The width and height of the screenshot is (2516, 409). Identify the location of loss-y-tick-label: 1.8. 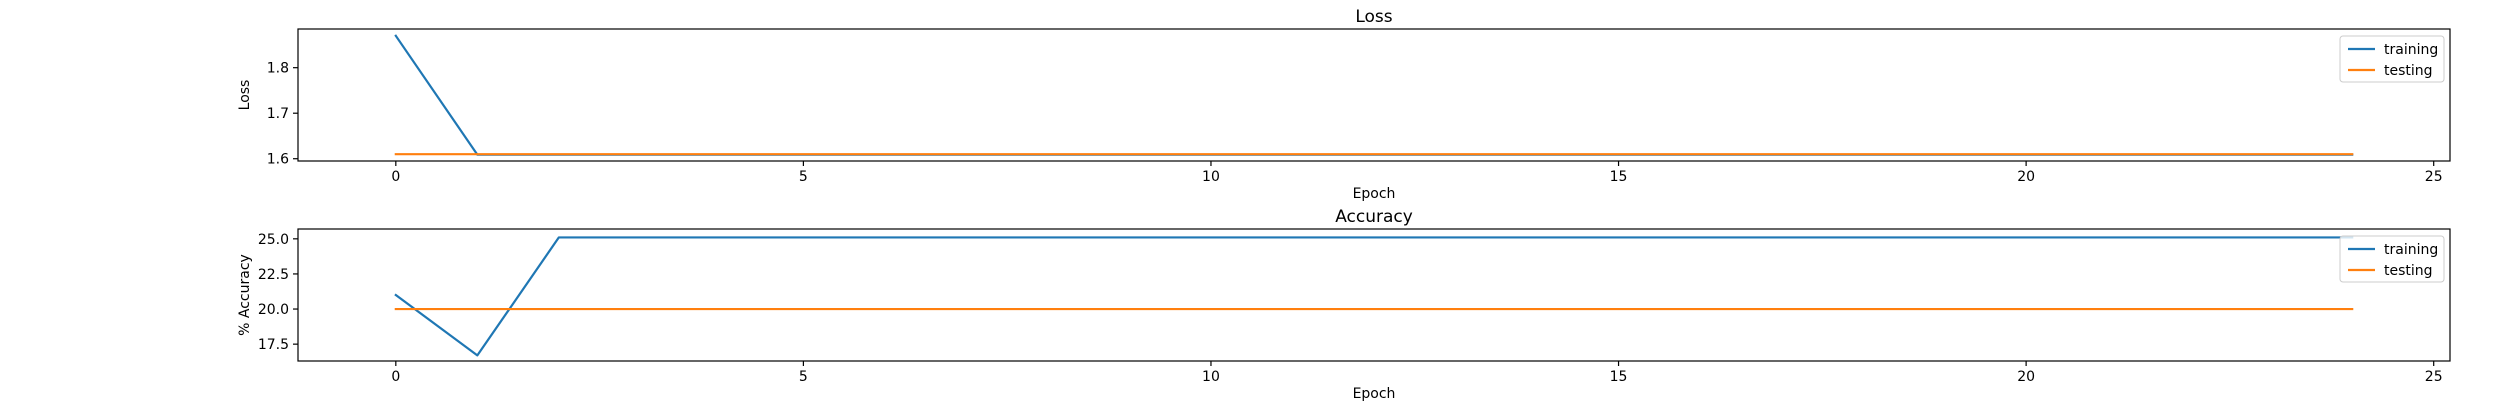
(278, 69).